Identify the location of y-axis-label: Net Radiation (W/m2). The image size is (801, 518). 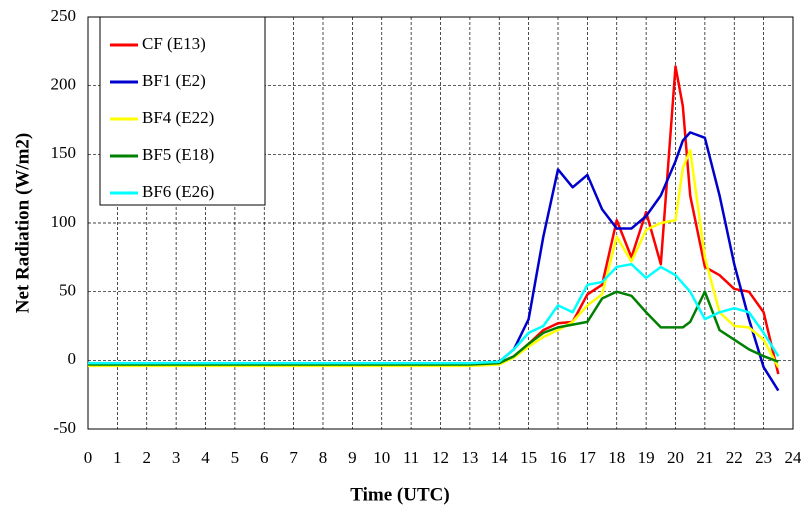
(22, 223).